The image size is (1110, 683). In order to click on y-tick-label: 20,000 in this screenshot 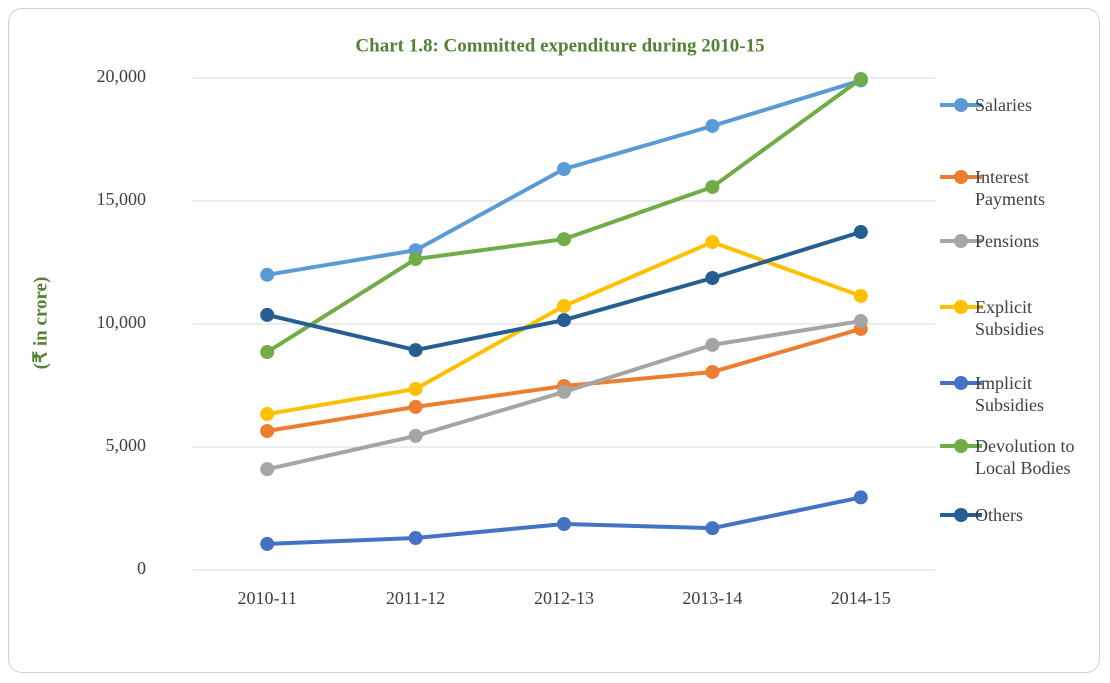, I will do `click(122, 76)`.